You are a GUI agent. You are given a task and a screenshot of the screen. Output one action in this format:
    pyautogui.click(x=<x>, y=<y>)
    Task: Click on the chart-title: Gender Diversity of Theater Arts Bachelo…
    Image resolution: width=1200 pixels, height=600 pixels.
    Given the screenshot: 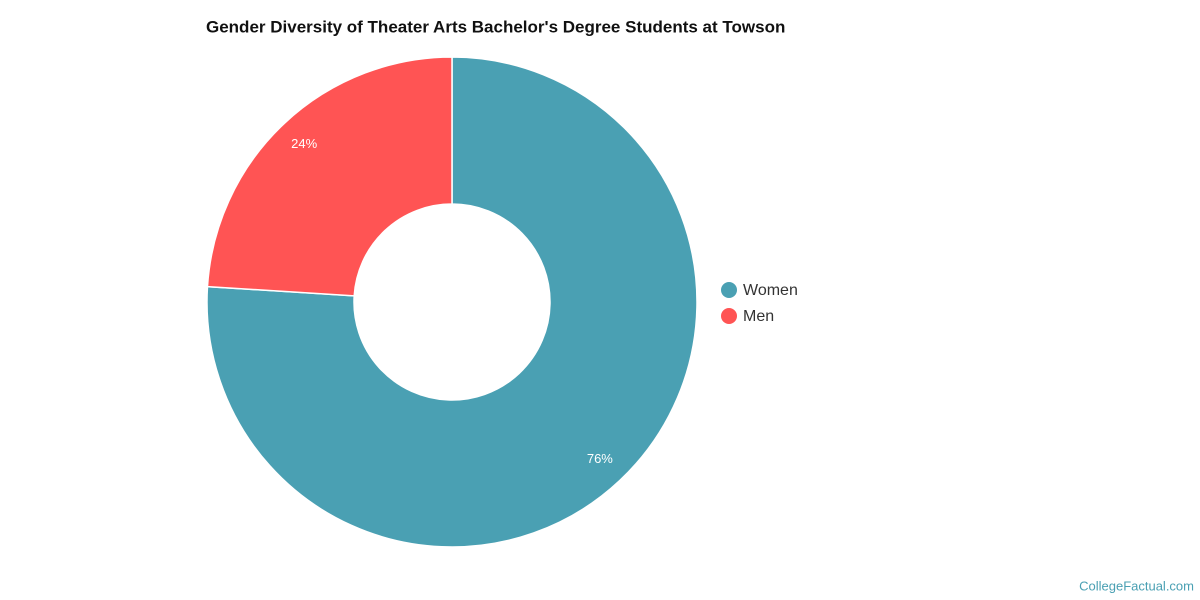 What is the action you would take?
    pyautogui.click(x=495, y=26)
    